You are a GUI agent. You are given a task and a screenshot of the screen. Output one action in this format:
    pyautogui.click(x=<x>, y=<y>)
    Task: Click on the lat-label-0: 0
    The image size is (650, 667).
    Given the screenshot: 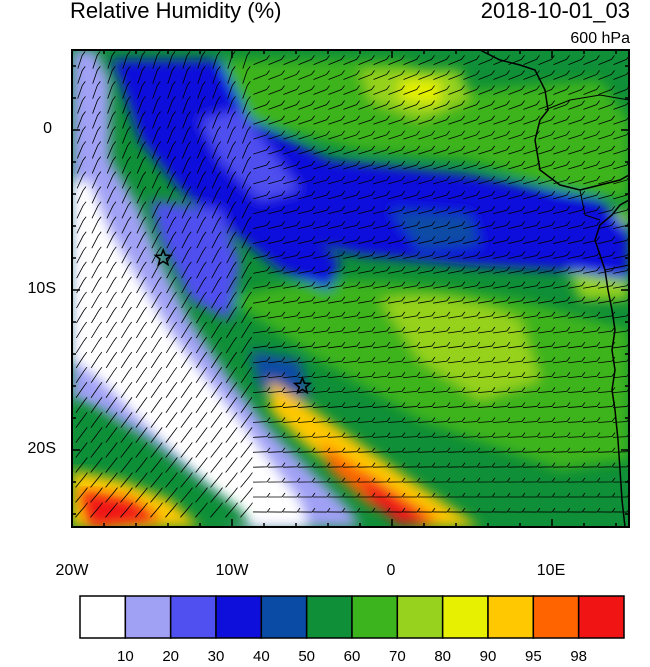 What is the action you would take?
    pyautogui.click(x=47, y=128)
    